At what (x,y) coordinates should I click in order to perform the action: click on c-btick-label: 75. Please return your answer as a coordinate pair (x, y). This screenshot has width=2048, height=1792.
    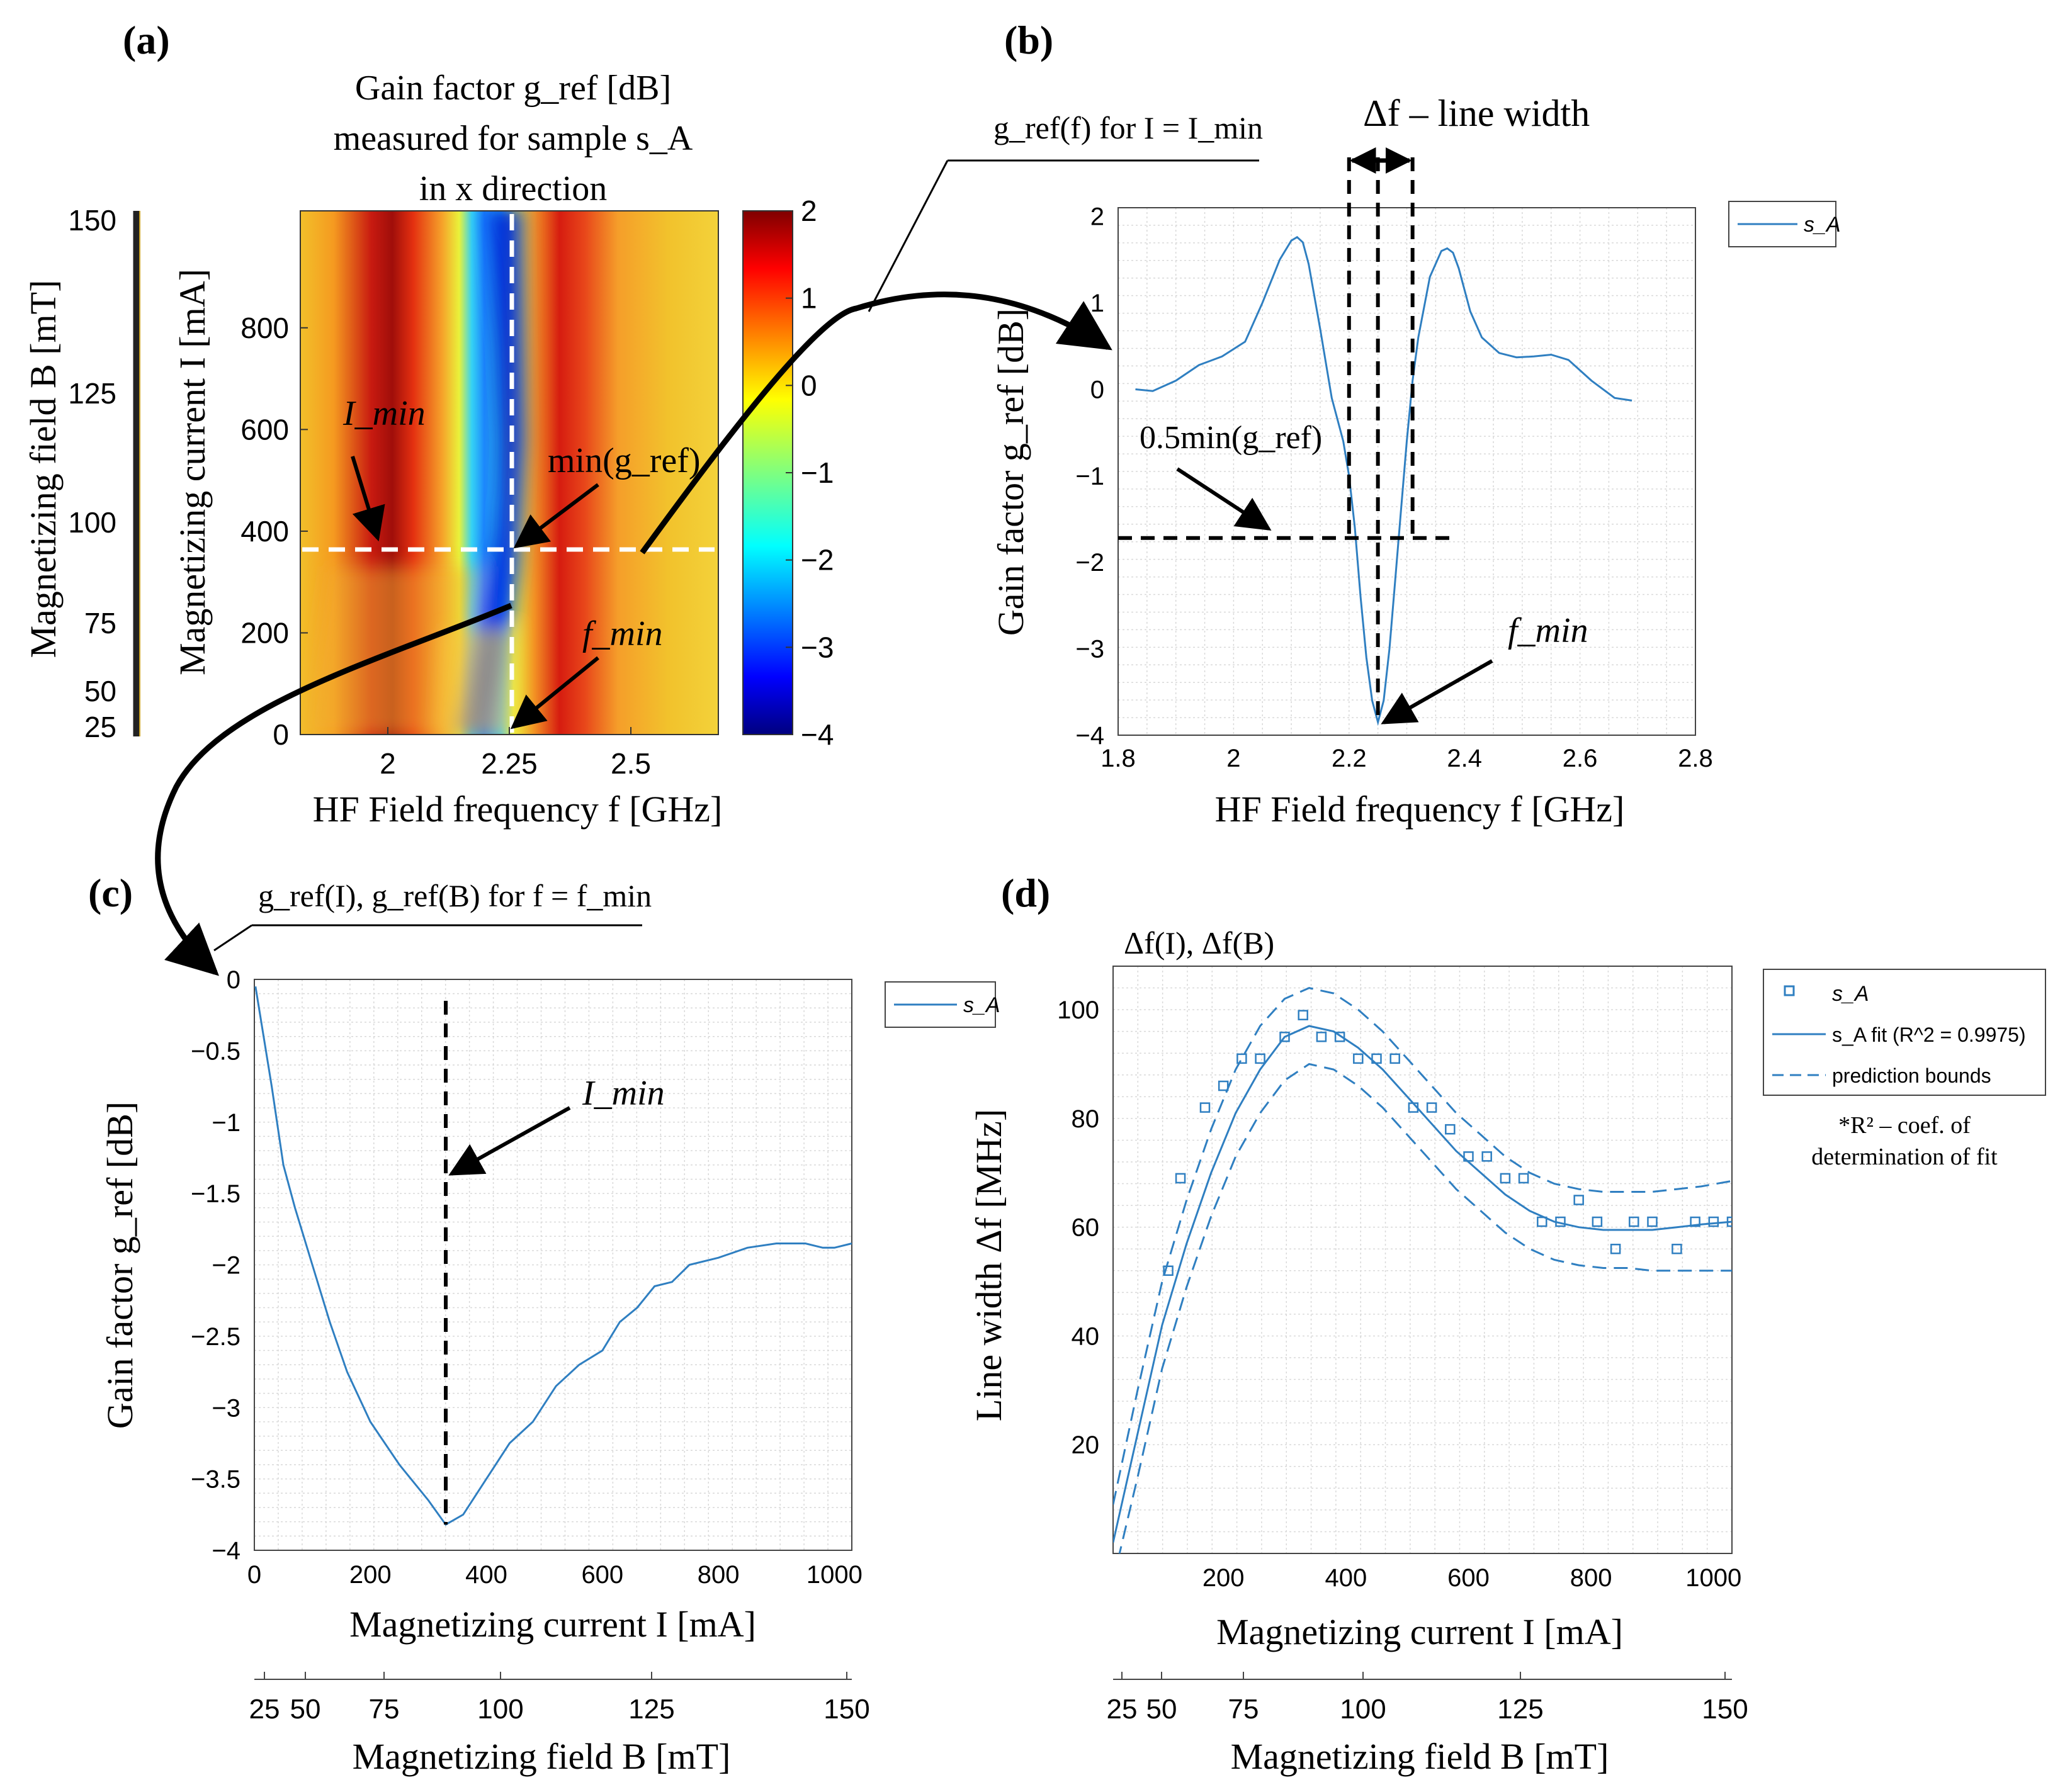
    Looking at the image, I should click on (384, 1709).